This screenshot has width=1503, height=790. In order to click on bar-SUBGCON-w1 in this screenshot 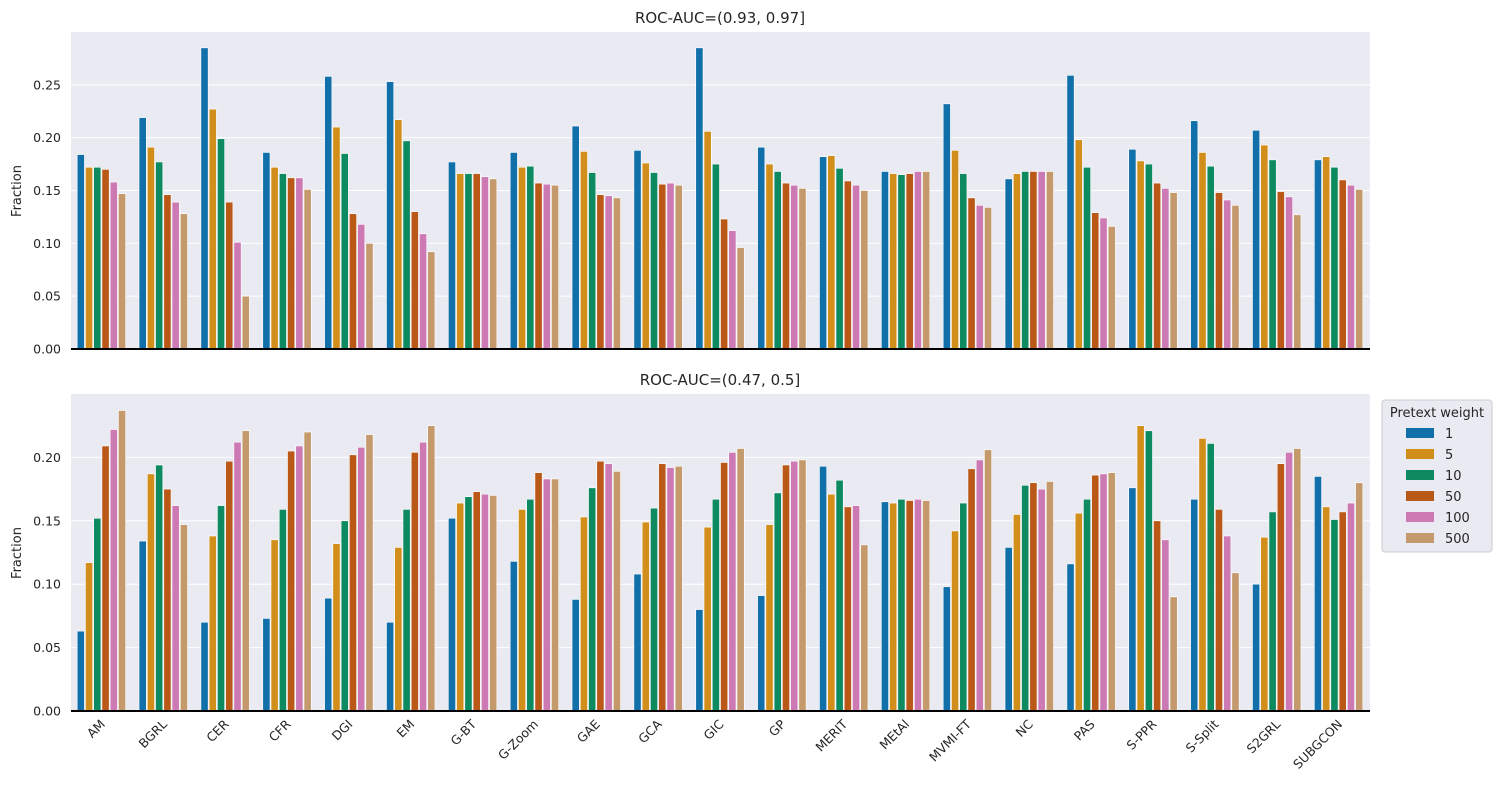, I will do `click(1318, 254)`.